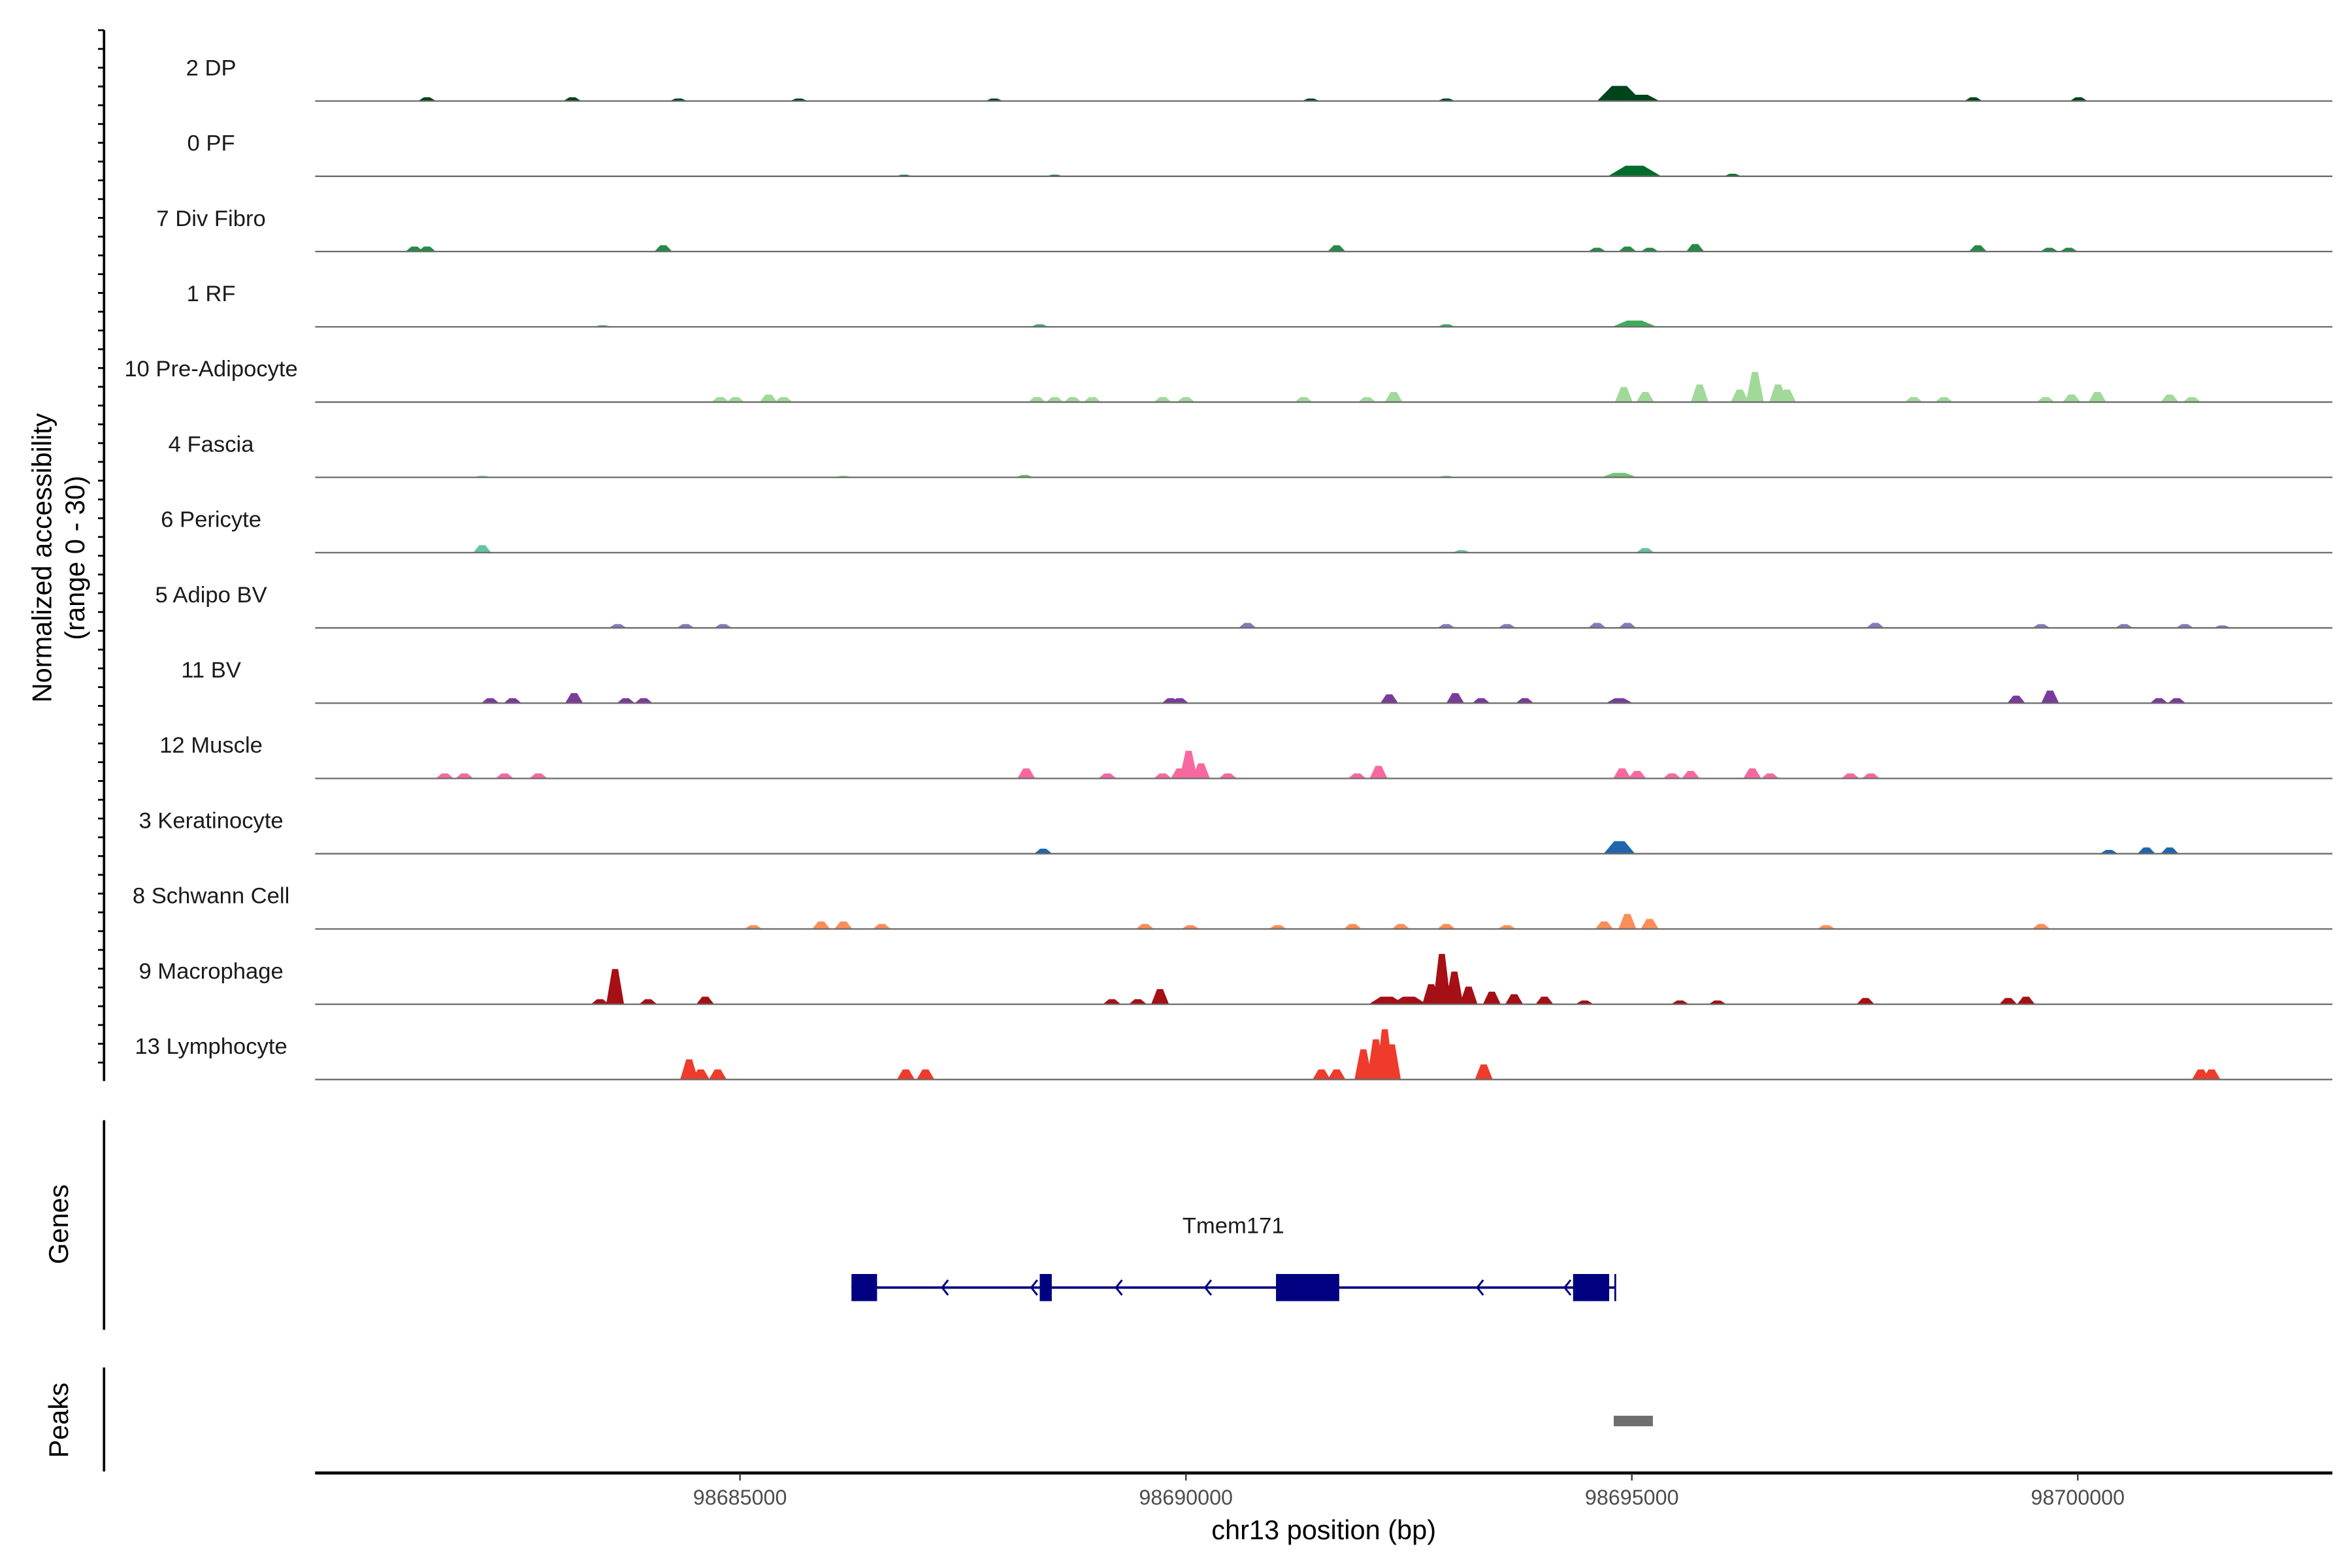 The width and height of the screenshot is (2352, 1568). Describe the element at coordinates (1246, 531) in the screenshot. I see `coverage-track: 6 Pericyte` at that location.